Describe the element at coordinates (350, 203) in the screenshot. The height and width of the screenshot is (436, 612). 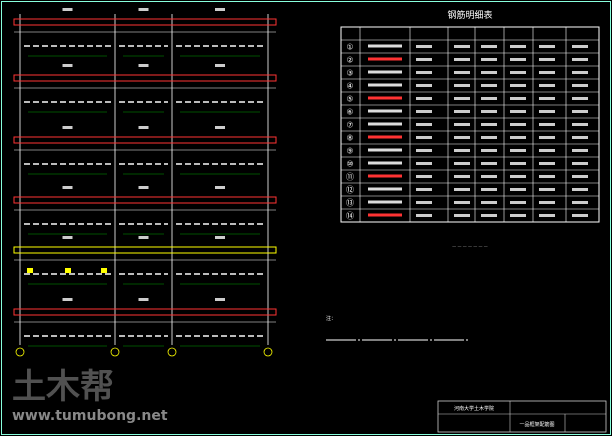
I see `row-number: ⑬` at that location.